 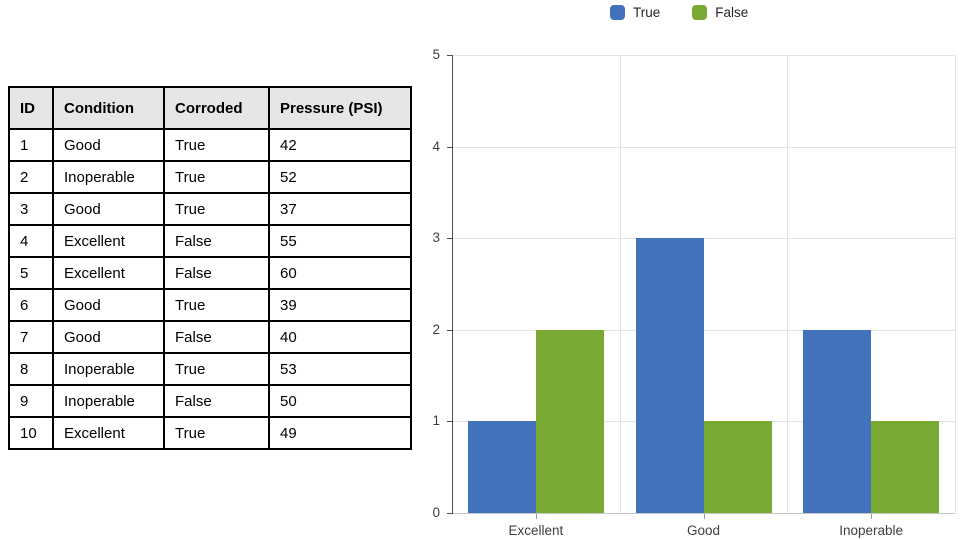 I want to click on x-axis-baseline, so click(x=703, y=513).